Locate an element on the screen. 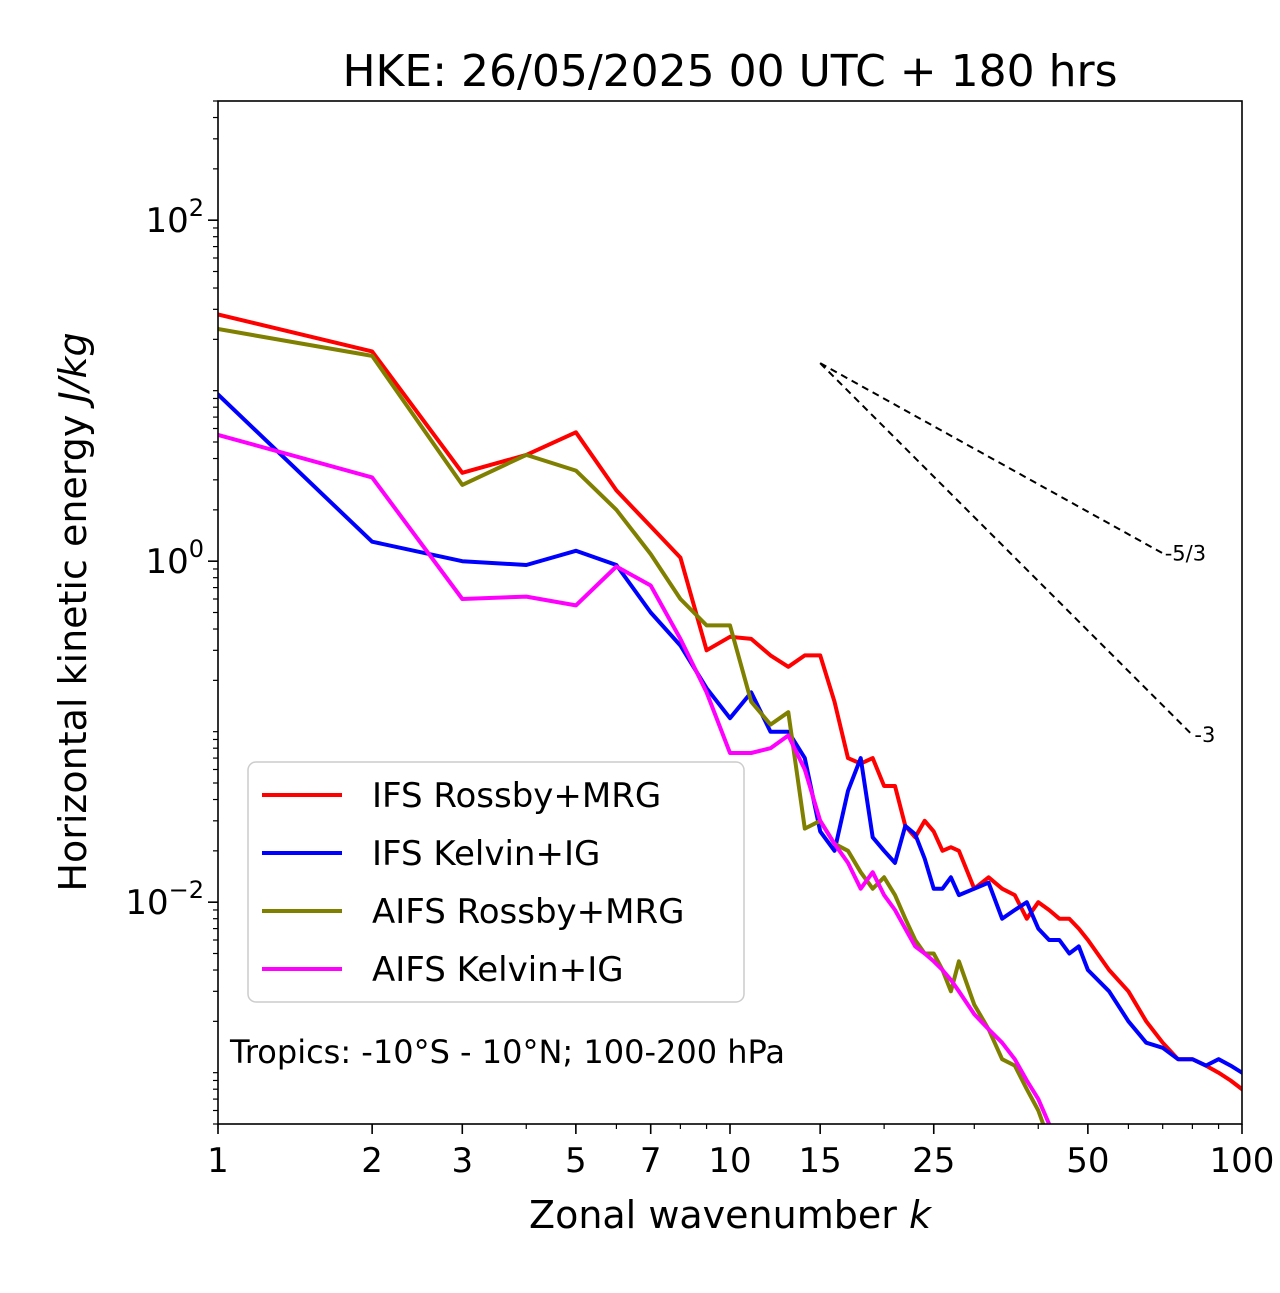 The height and width of the screenshot is (1293, 1280). x-tick-label: 50 is located at coordinates (1087, 1161).